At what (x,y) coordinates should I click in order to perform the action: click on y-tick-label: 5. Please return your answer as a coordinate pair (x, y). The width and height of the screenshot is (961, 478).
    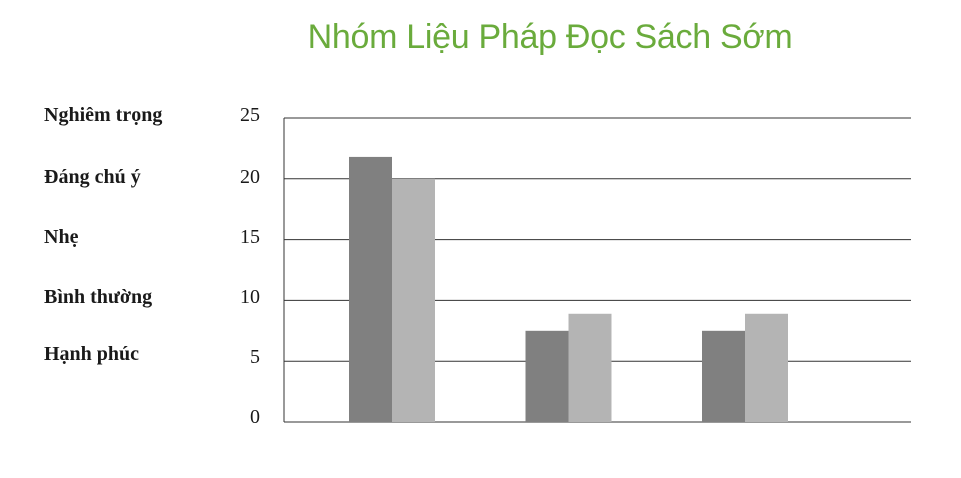
    Looking at the image, I should click on (255, 357).